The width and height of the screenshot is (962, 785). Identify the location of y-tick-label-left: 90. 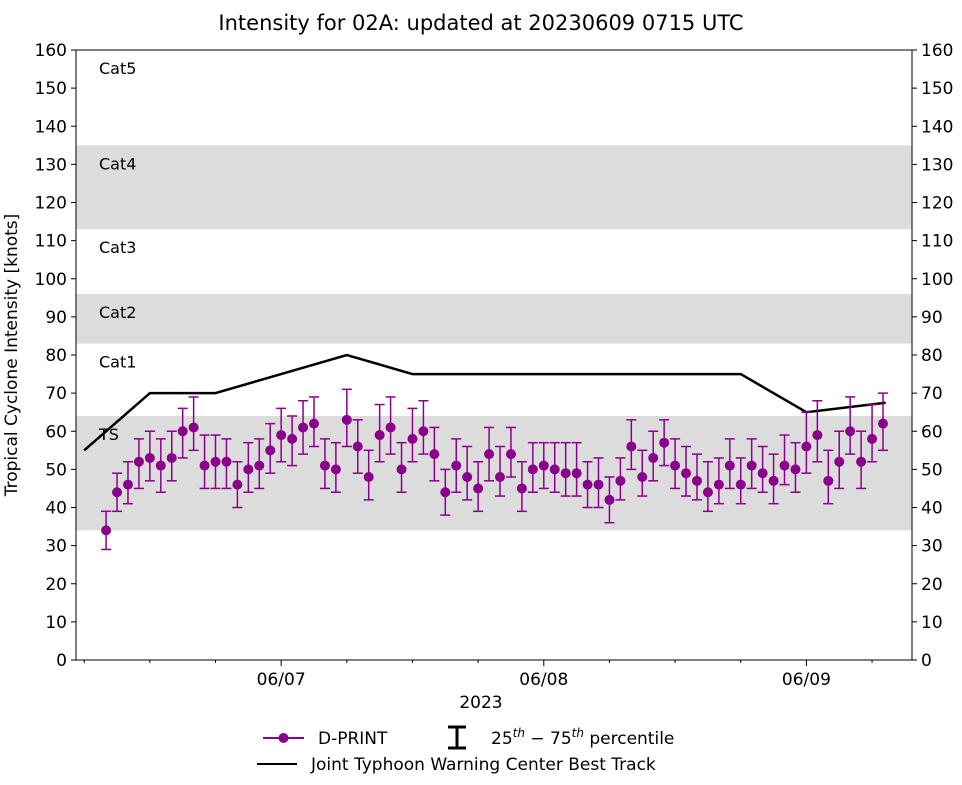
(56, 318).